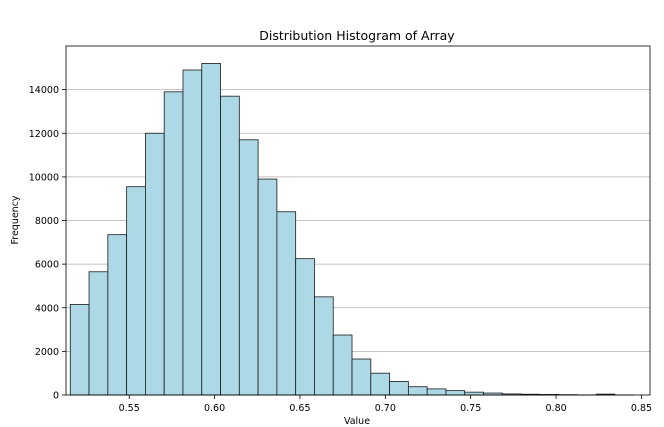 The image size is (664, 427). Describe the element at coordinates (44, 134) in the screenshot. I see `y-tick-label: 12000` at that location.